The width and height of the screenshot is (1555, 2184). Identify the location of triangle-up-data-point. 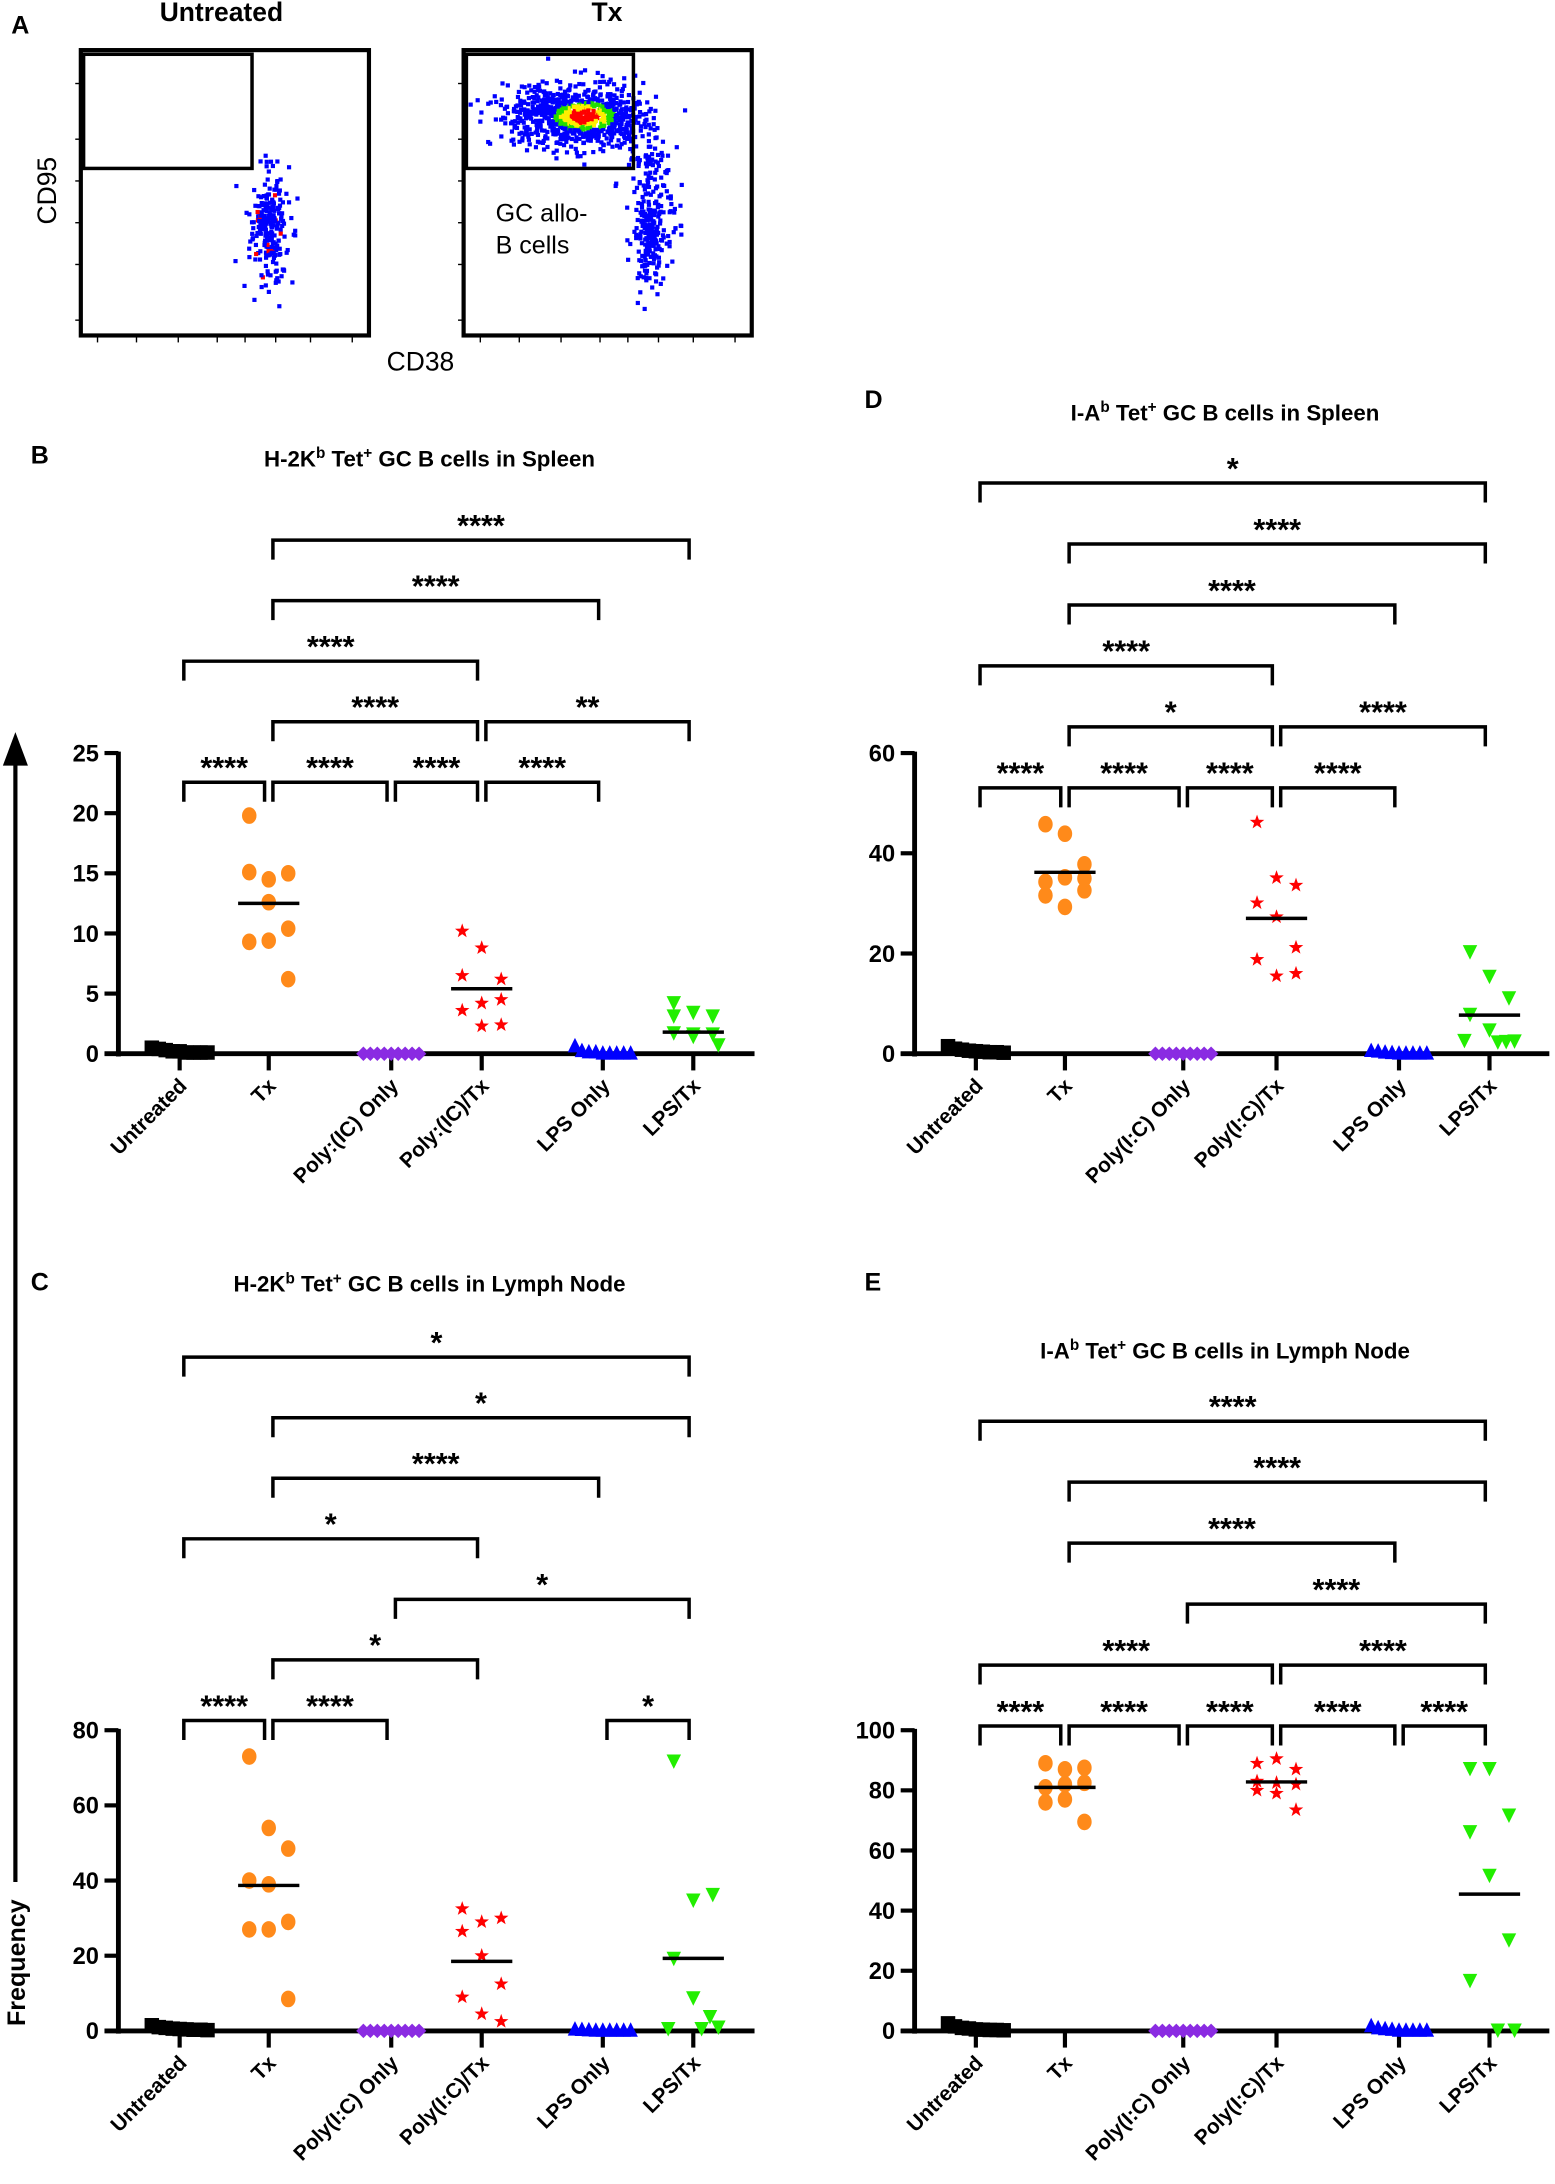
(575, 1045).